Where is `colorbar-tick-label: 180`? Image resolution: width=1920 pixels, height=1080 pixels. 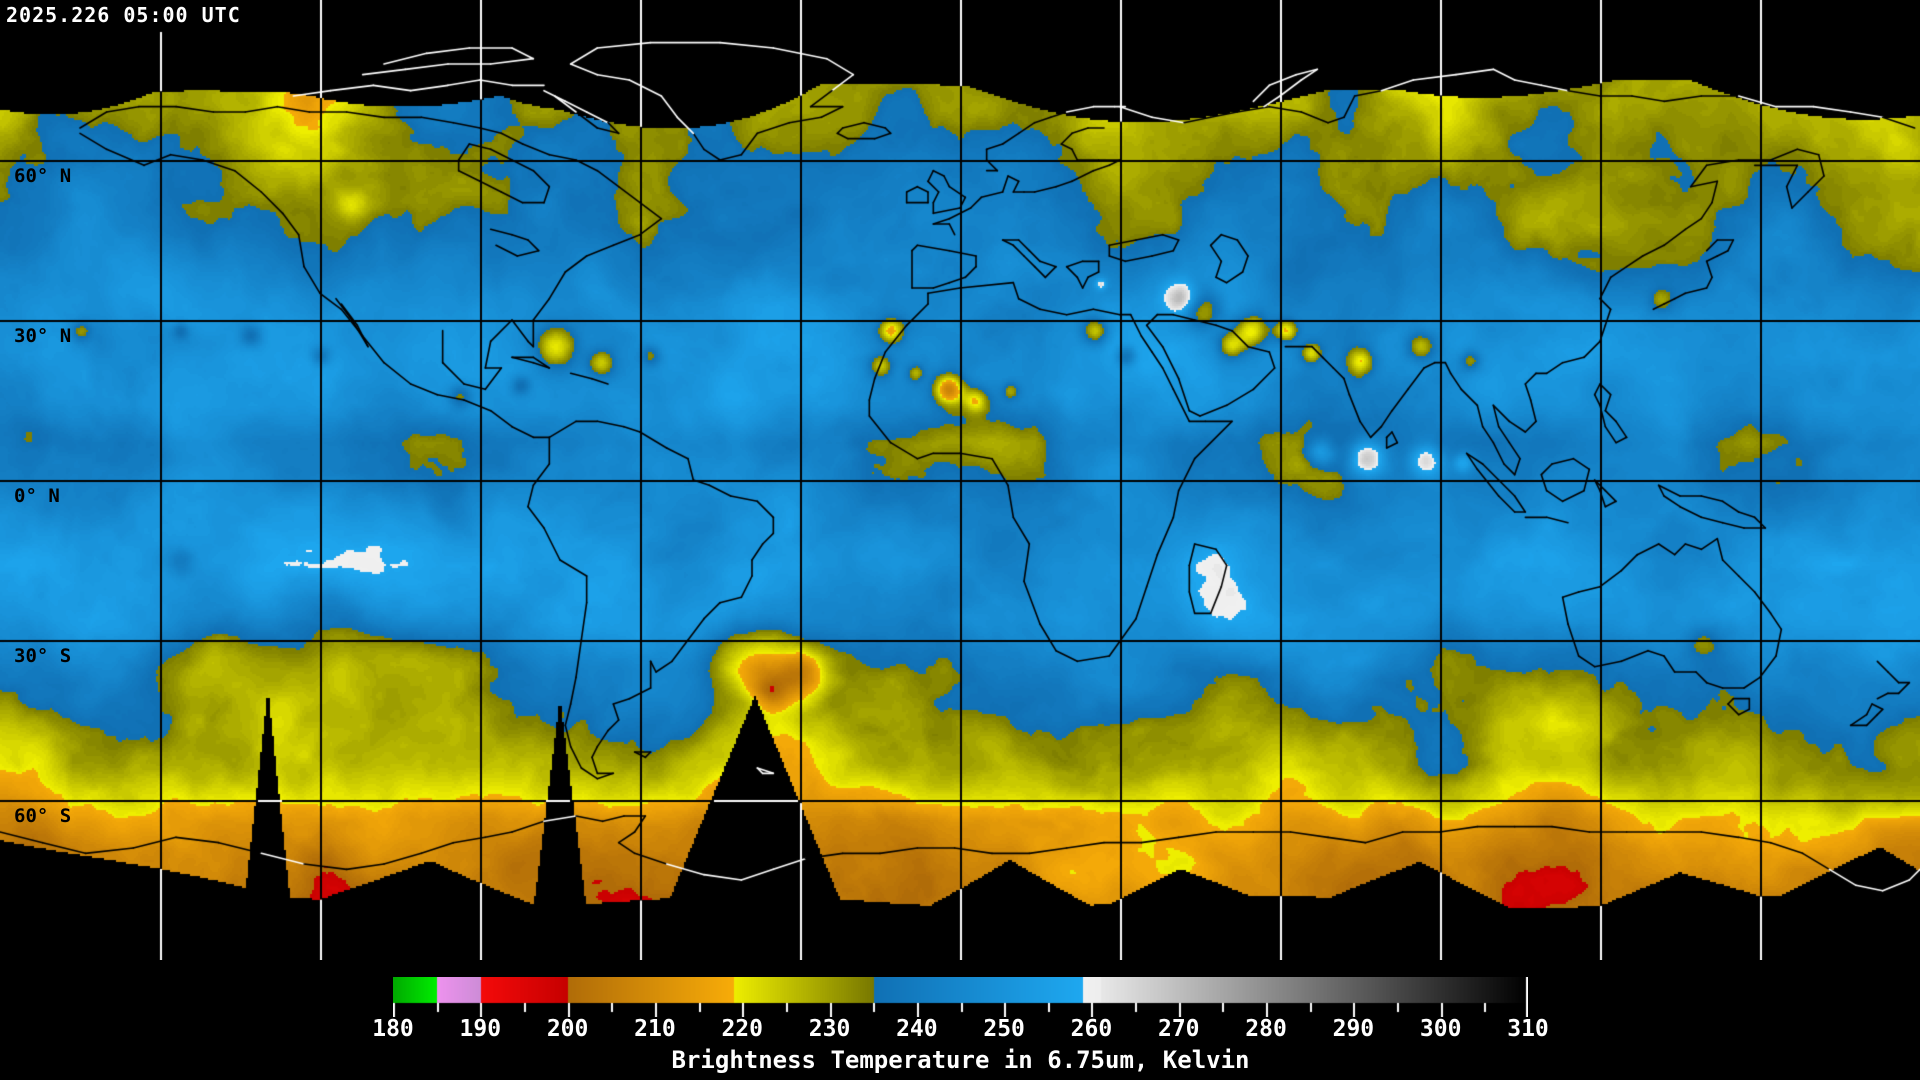
colorbar-tick-label: 180 is located at coordinates (393, 1029).